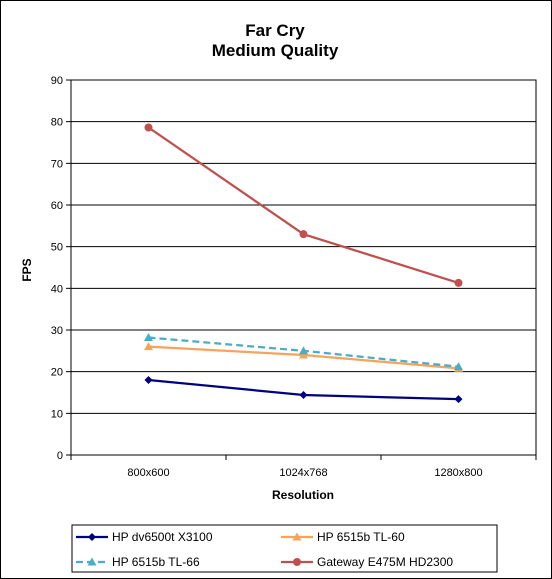  What do you see at coordinates (57, 248) in the screenshot?
I see `y-tick-label: 50` at bounding box center [57, 248].